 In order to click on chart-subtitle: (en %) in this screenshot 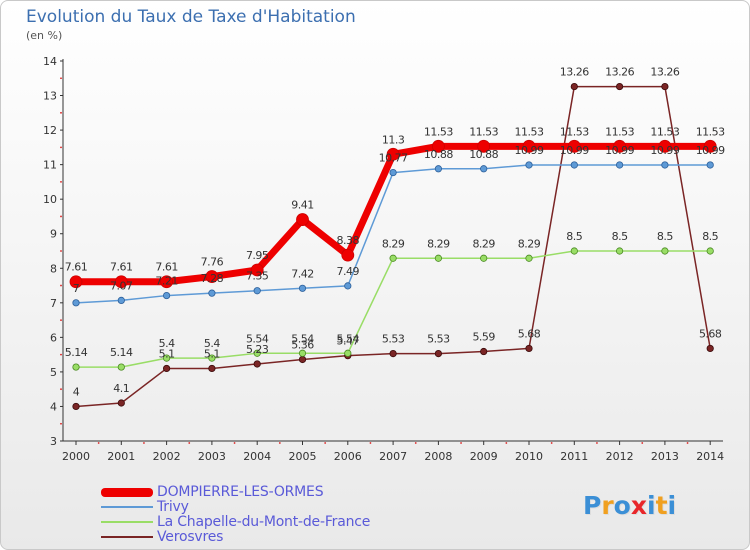, I will do `click(44, 35)`.